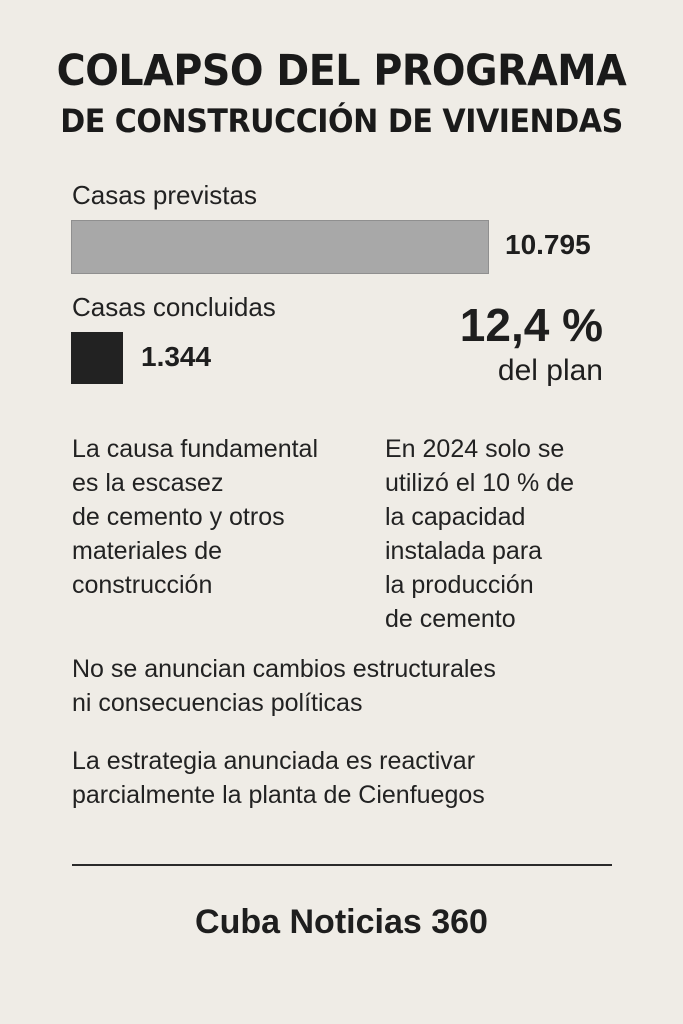  Describe the element at coordinates (274, 761) in the screenshot. I see `note-strategy-line: La estrategia anunciada es reactivar` at that location.